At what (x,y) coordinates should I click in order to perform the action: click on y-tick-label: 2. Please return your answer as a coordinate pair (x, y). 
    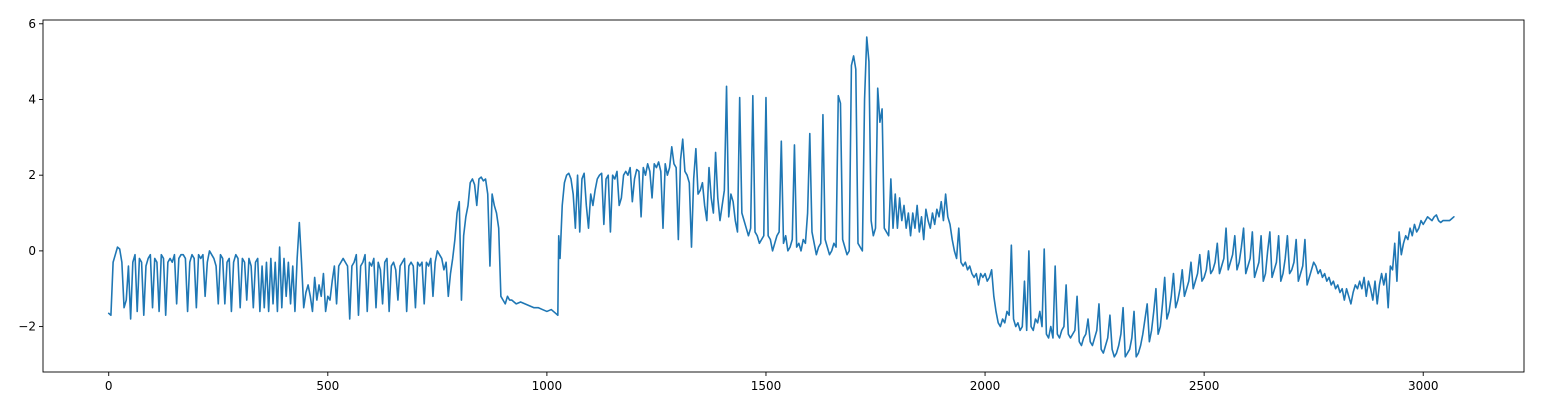
    Looking at the image, I should click on (32, 175).